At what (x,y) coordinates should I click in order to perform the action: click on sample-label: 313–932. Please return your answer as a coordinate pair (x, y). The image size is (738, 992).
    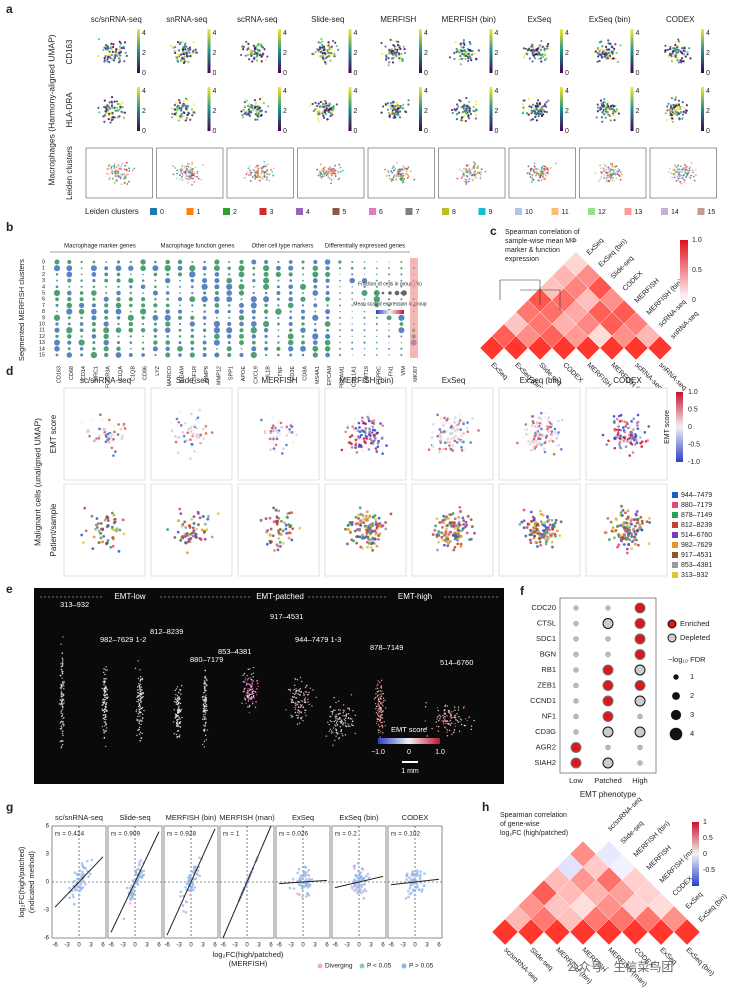
    Looking at the image, I should click on (74, 604).